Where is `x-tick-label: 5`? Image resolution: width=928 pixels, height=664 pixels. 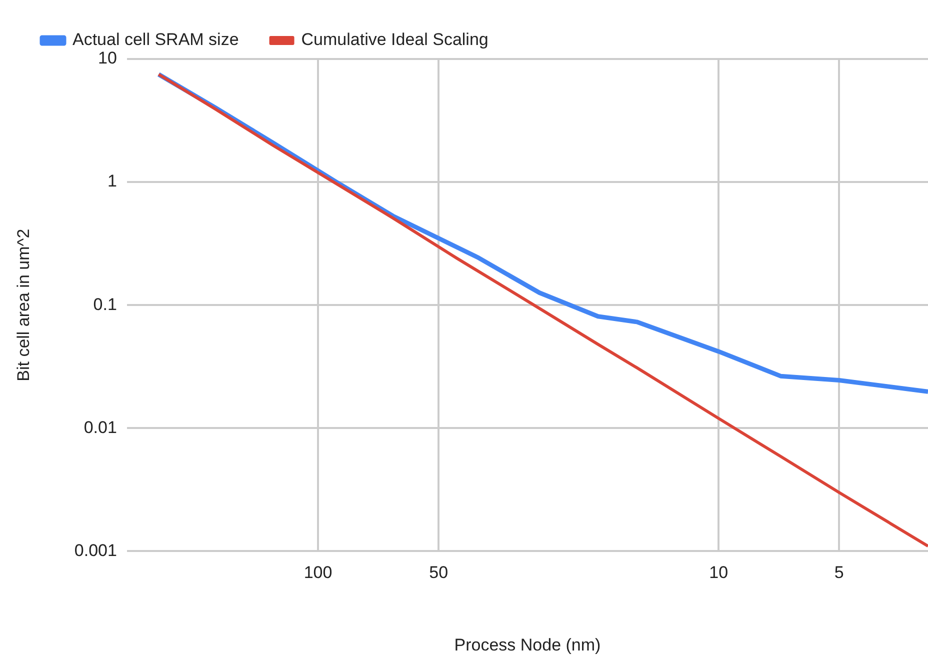 x-tick-label: 5 is located at coordinates (839, 572).